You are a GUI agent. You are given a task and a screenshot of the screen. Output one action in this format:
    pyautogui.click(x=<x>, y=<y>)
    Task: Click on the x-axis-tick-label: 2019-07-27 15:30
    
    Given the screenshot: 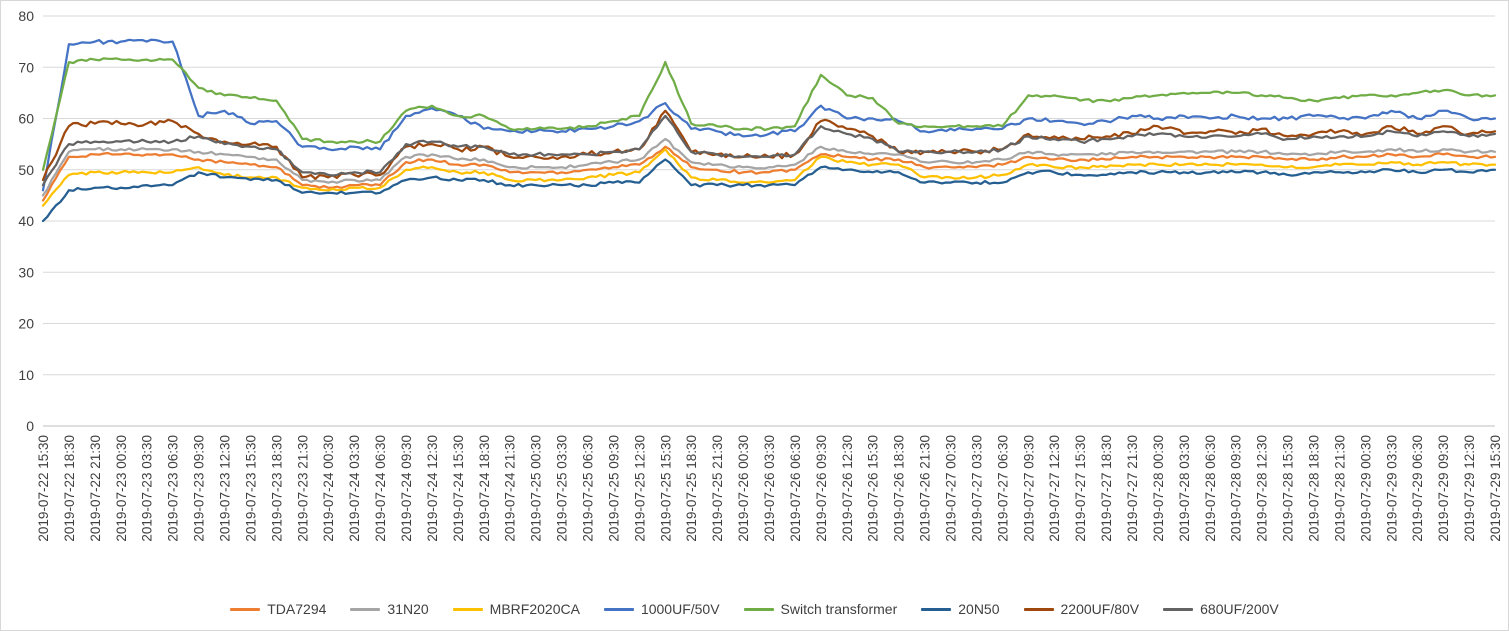 What is the action you would take?
    pyautogui.click(x=1080, y=488)
    